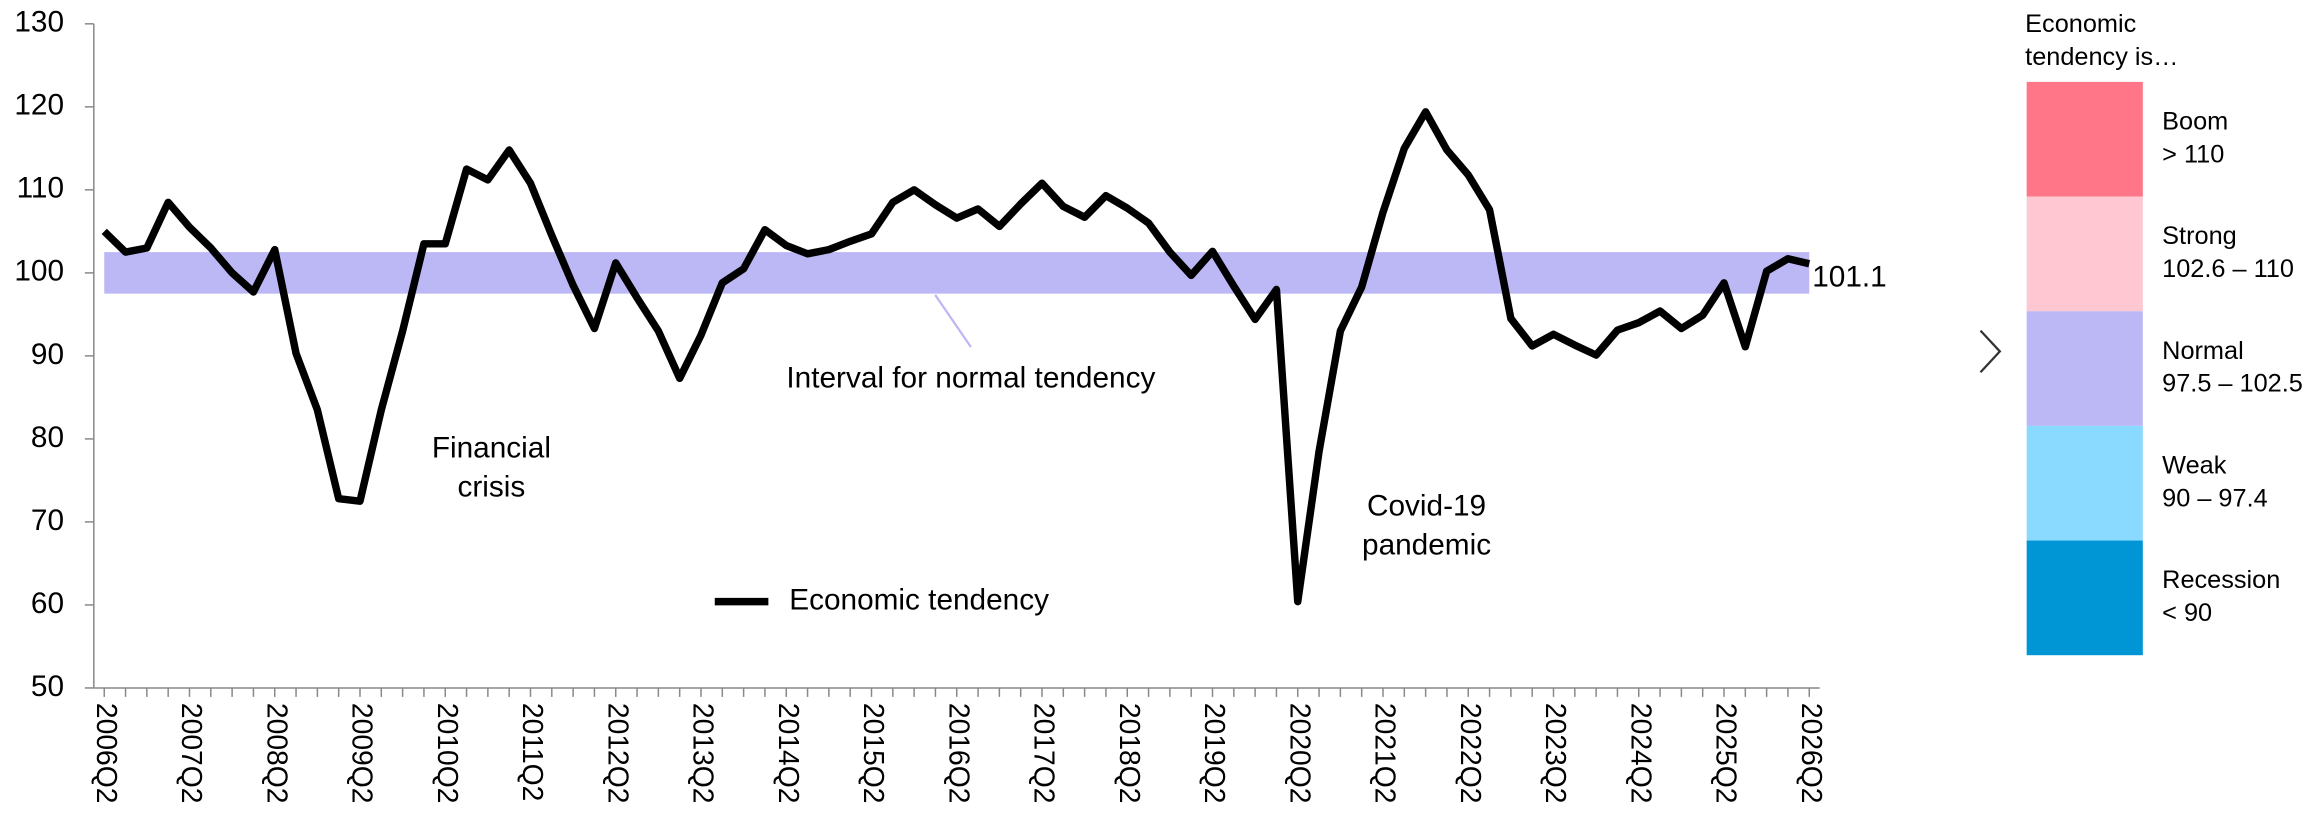 The image size is (2323, 821). I want to click on x-tick-label: 2022Q2, so click(1471, 753).